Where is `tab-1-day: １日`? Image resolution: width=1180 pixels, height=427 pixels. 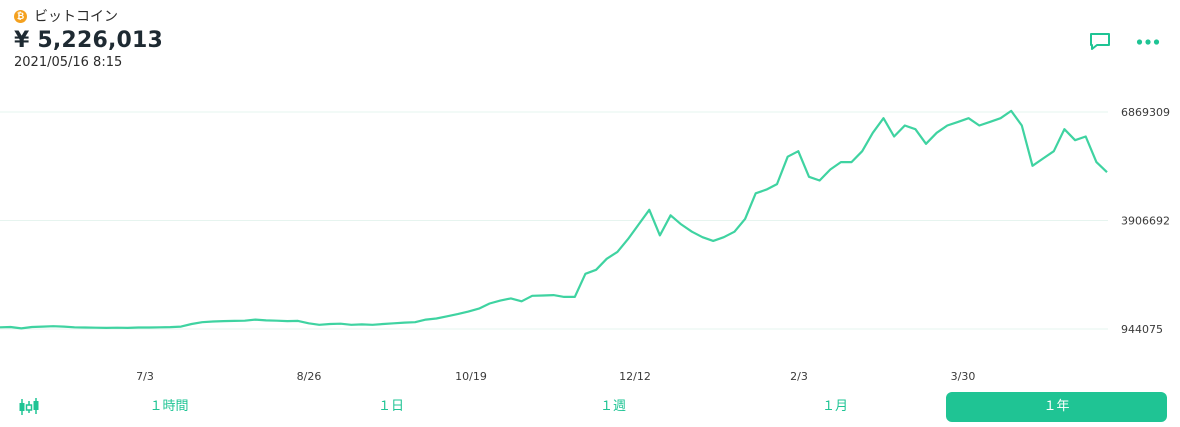
tab-1-day: １日 is located at coordinates (390, 406).